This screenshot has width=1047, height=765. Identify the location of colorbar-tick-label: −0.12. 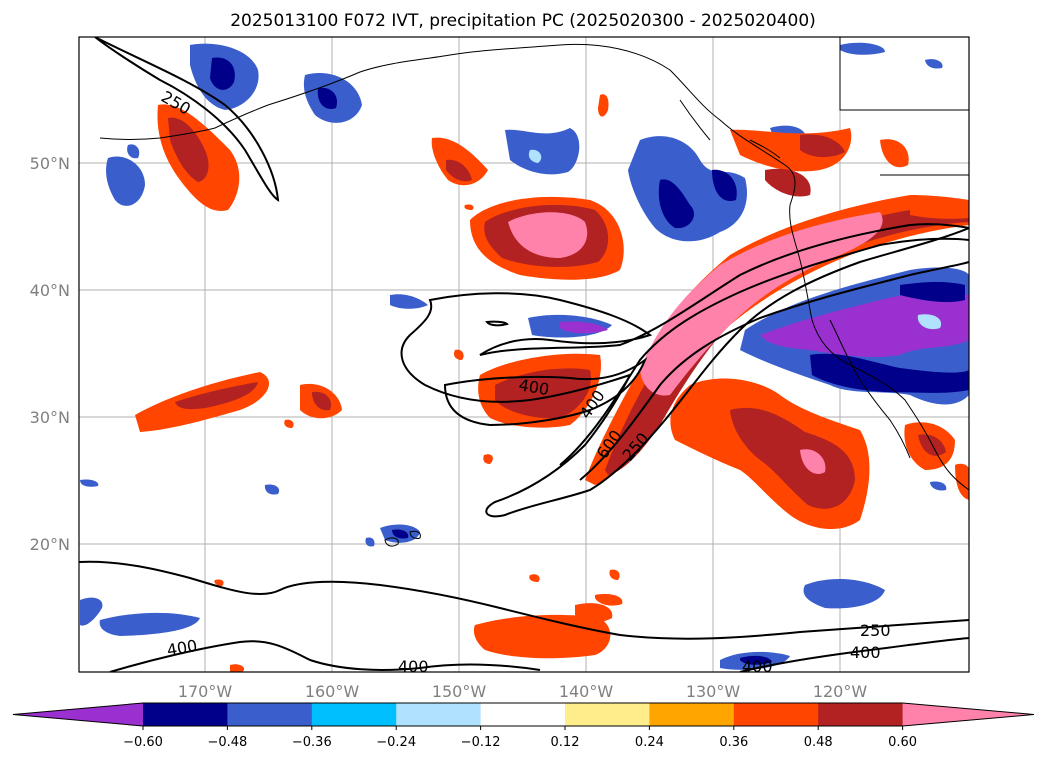
(481, 742).